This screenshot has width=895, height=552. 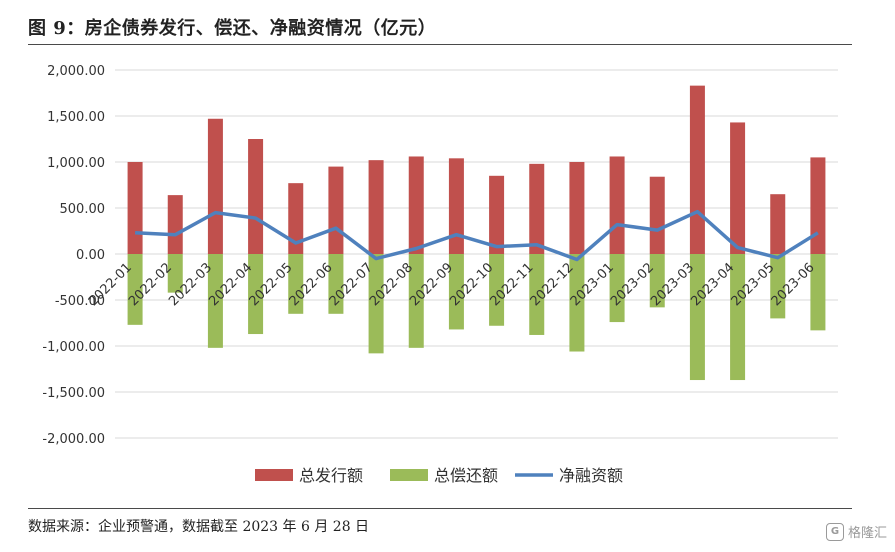 What do you see at coordinates (440, 44) in the screenshot?
I see `title-divider` at bounding box center [440, 44].